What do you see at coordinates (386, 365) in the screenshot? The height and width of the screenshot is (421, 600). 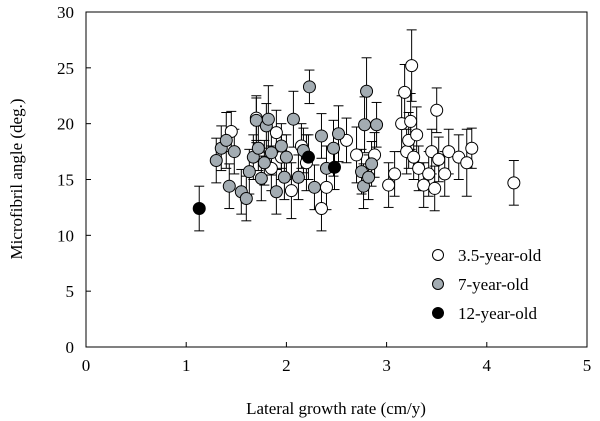 I see `x-tick-label: 3` at bounding box center [386, 365].